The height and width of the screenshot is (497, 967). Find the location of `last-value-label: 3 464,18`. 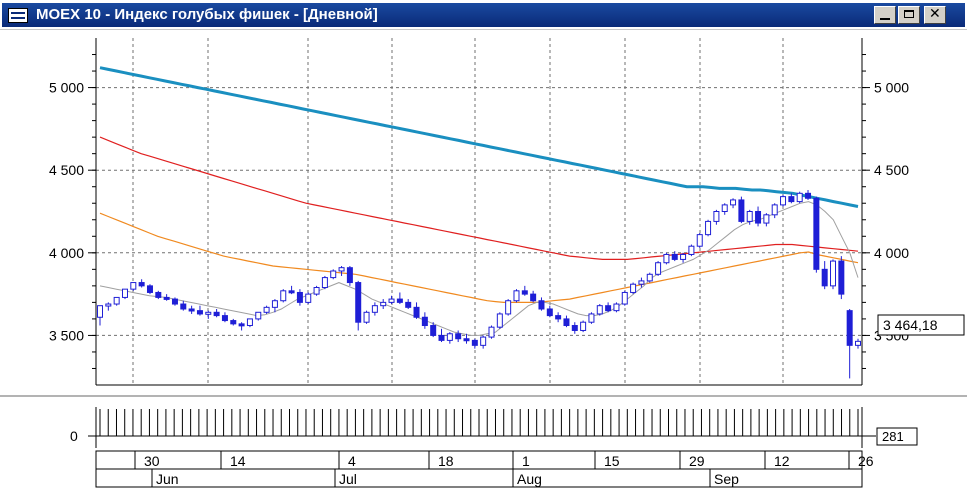

last-value-label: 3 464,18 is located at coordinates (910, 325).